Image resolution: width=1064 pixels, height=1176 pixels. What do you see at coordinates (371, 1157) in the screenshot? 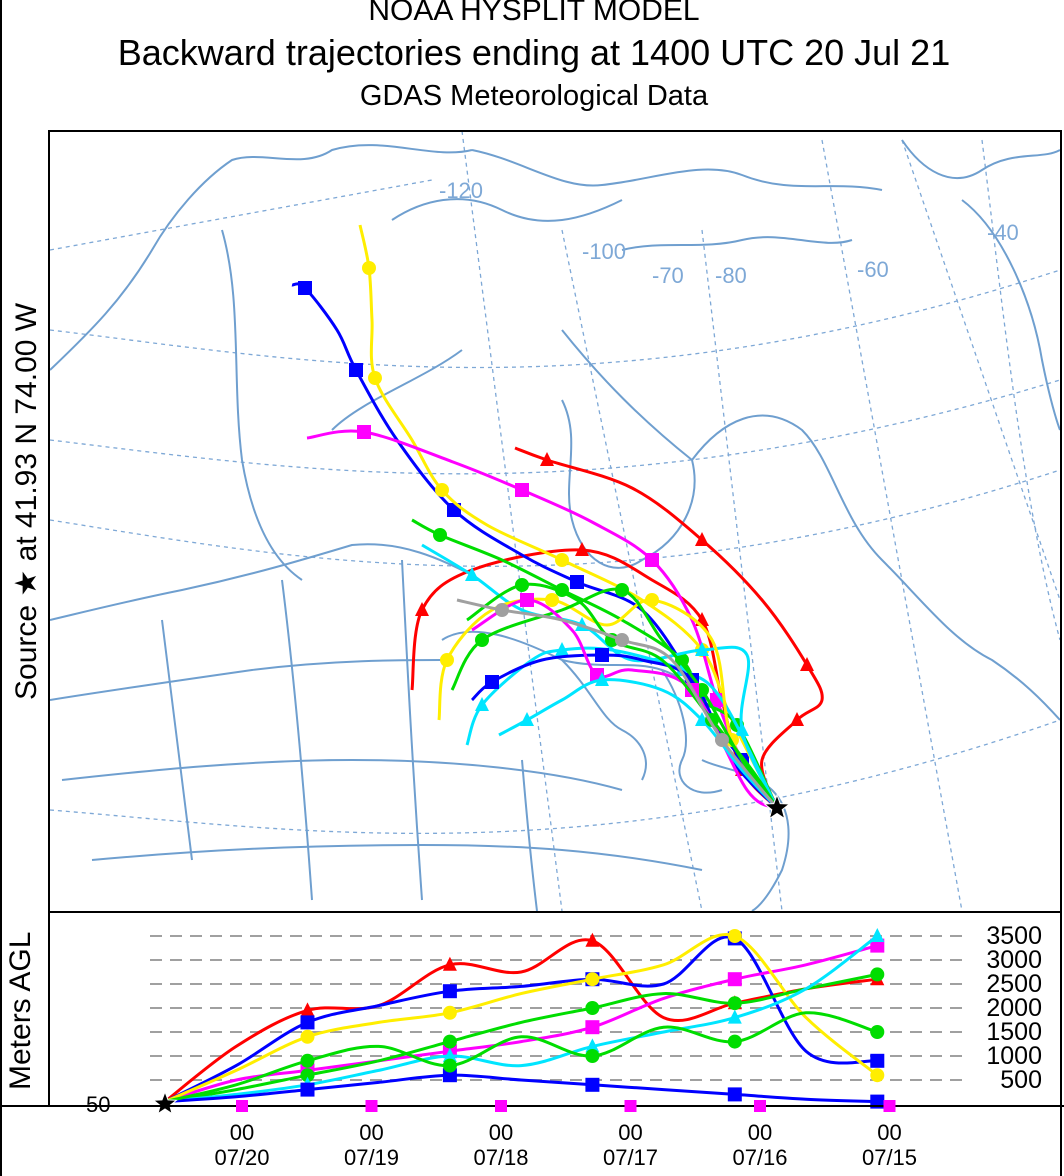
I see `time-tick-date: 07/19` at bounding box center [371, 1157].